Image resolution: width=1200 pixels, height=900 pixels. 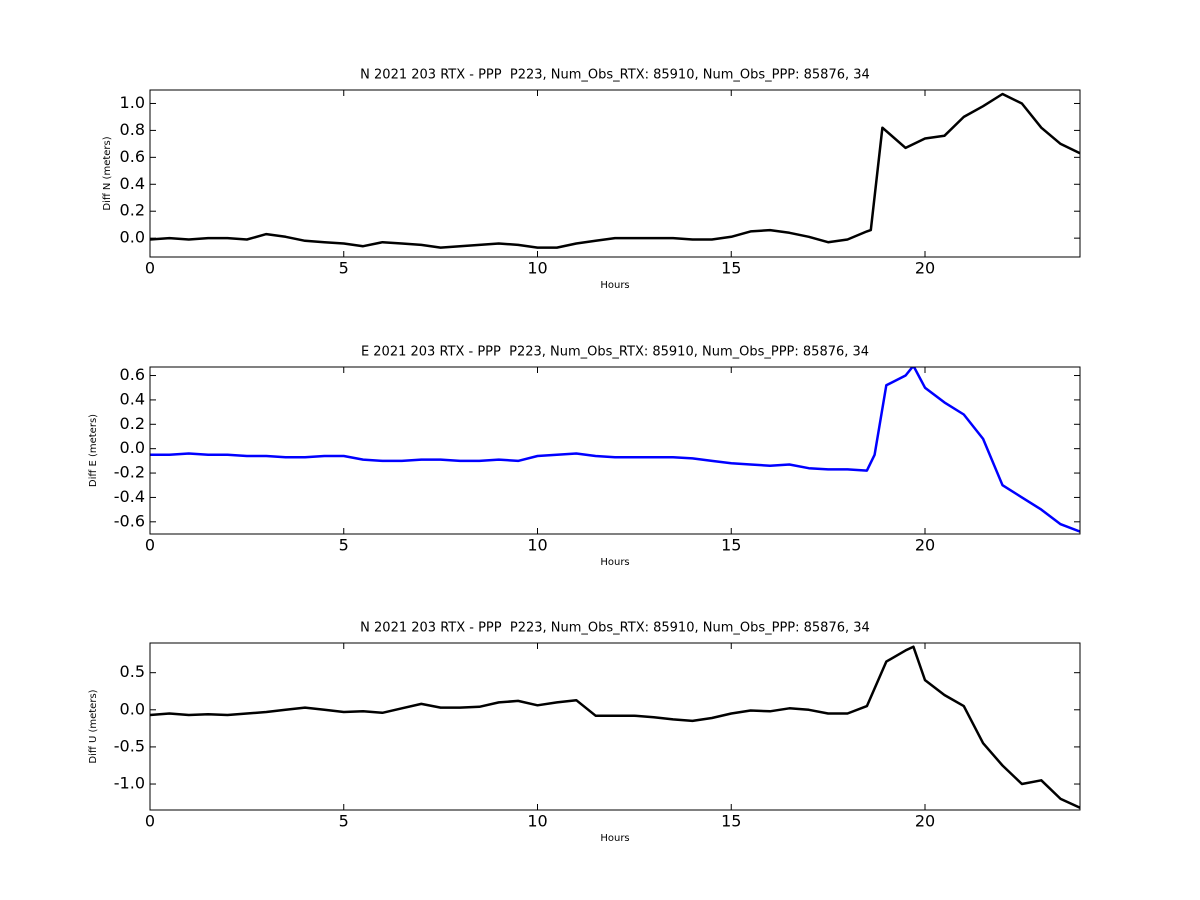 What do you see at coordinates (132, 129) in the screenshot?
I see `y-tick-label: 0.8` at bounding box center [132, 129].